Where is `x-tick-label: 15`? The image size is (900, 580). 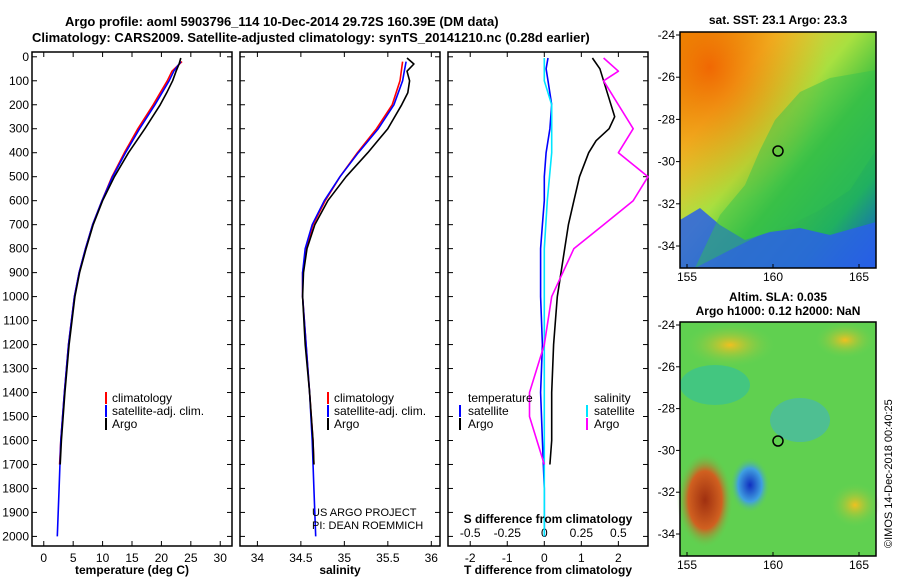
x-tick-label: 15 is located at coordinates (132, 558).